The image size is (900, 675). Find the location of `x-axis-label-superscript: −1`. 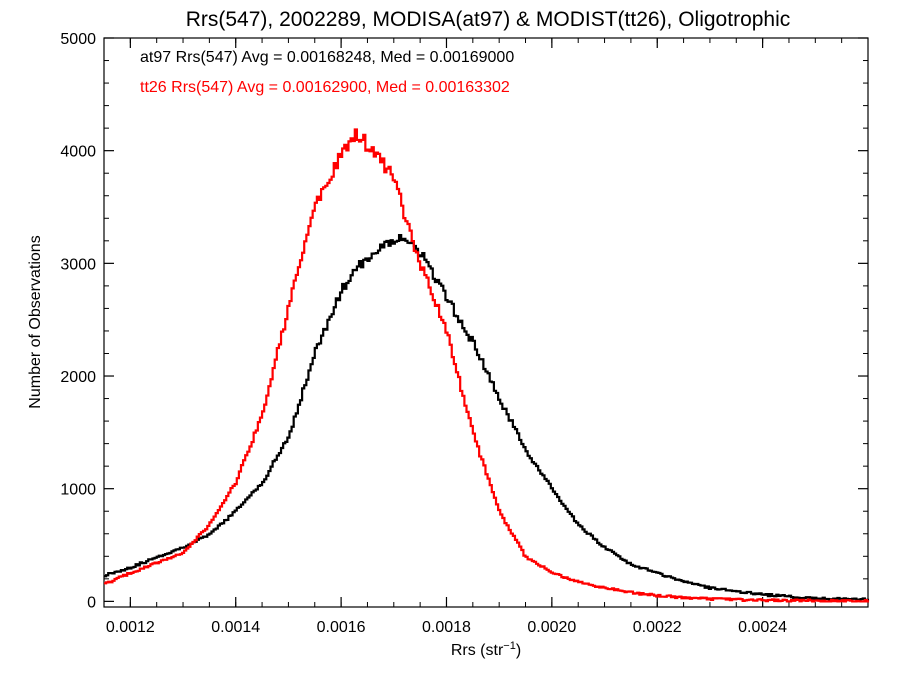

x-axis-label-superscript: −1 is located at coordinates (509, 646).